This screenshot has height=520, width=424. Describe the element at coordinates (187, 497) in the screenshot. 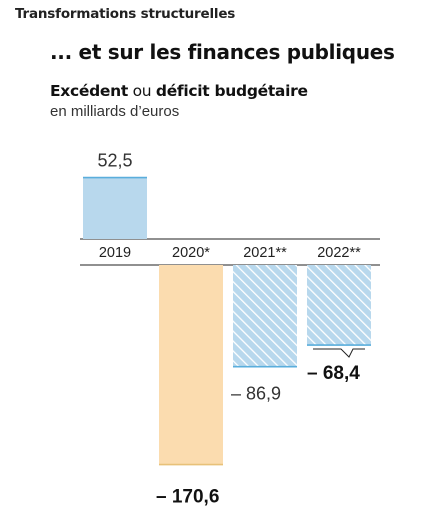

I see `data-label-1: – 170,6` at that location.